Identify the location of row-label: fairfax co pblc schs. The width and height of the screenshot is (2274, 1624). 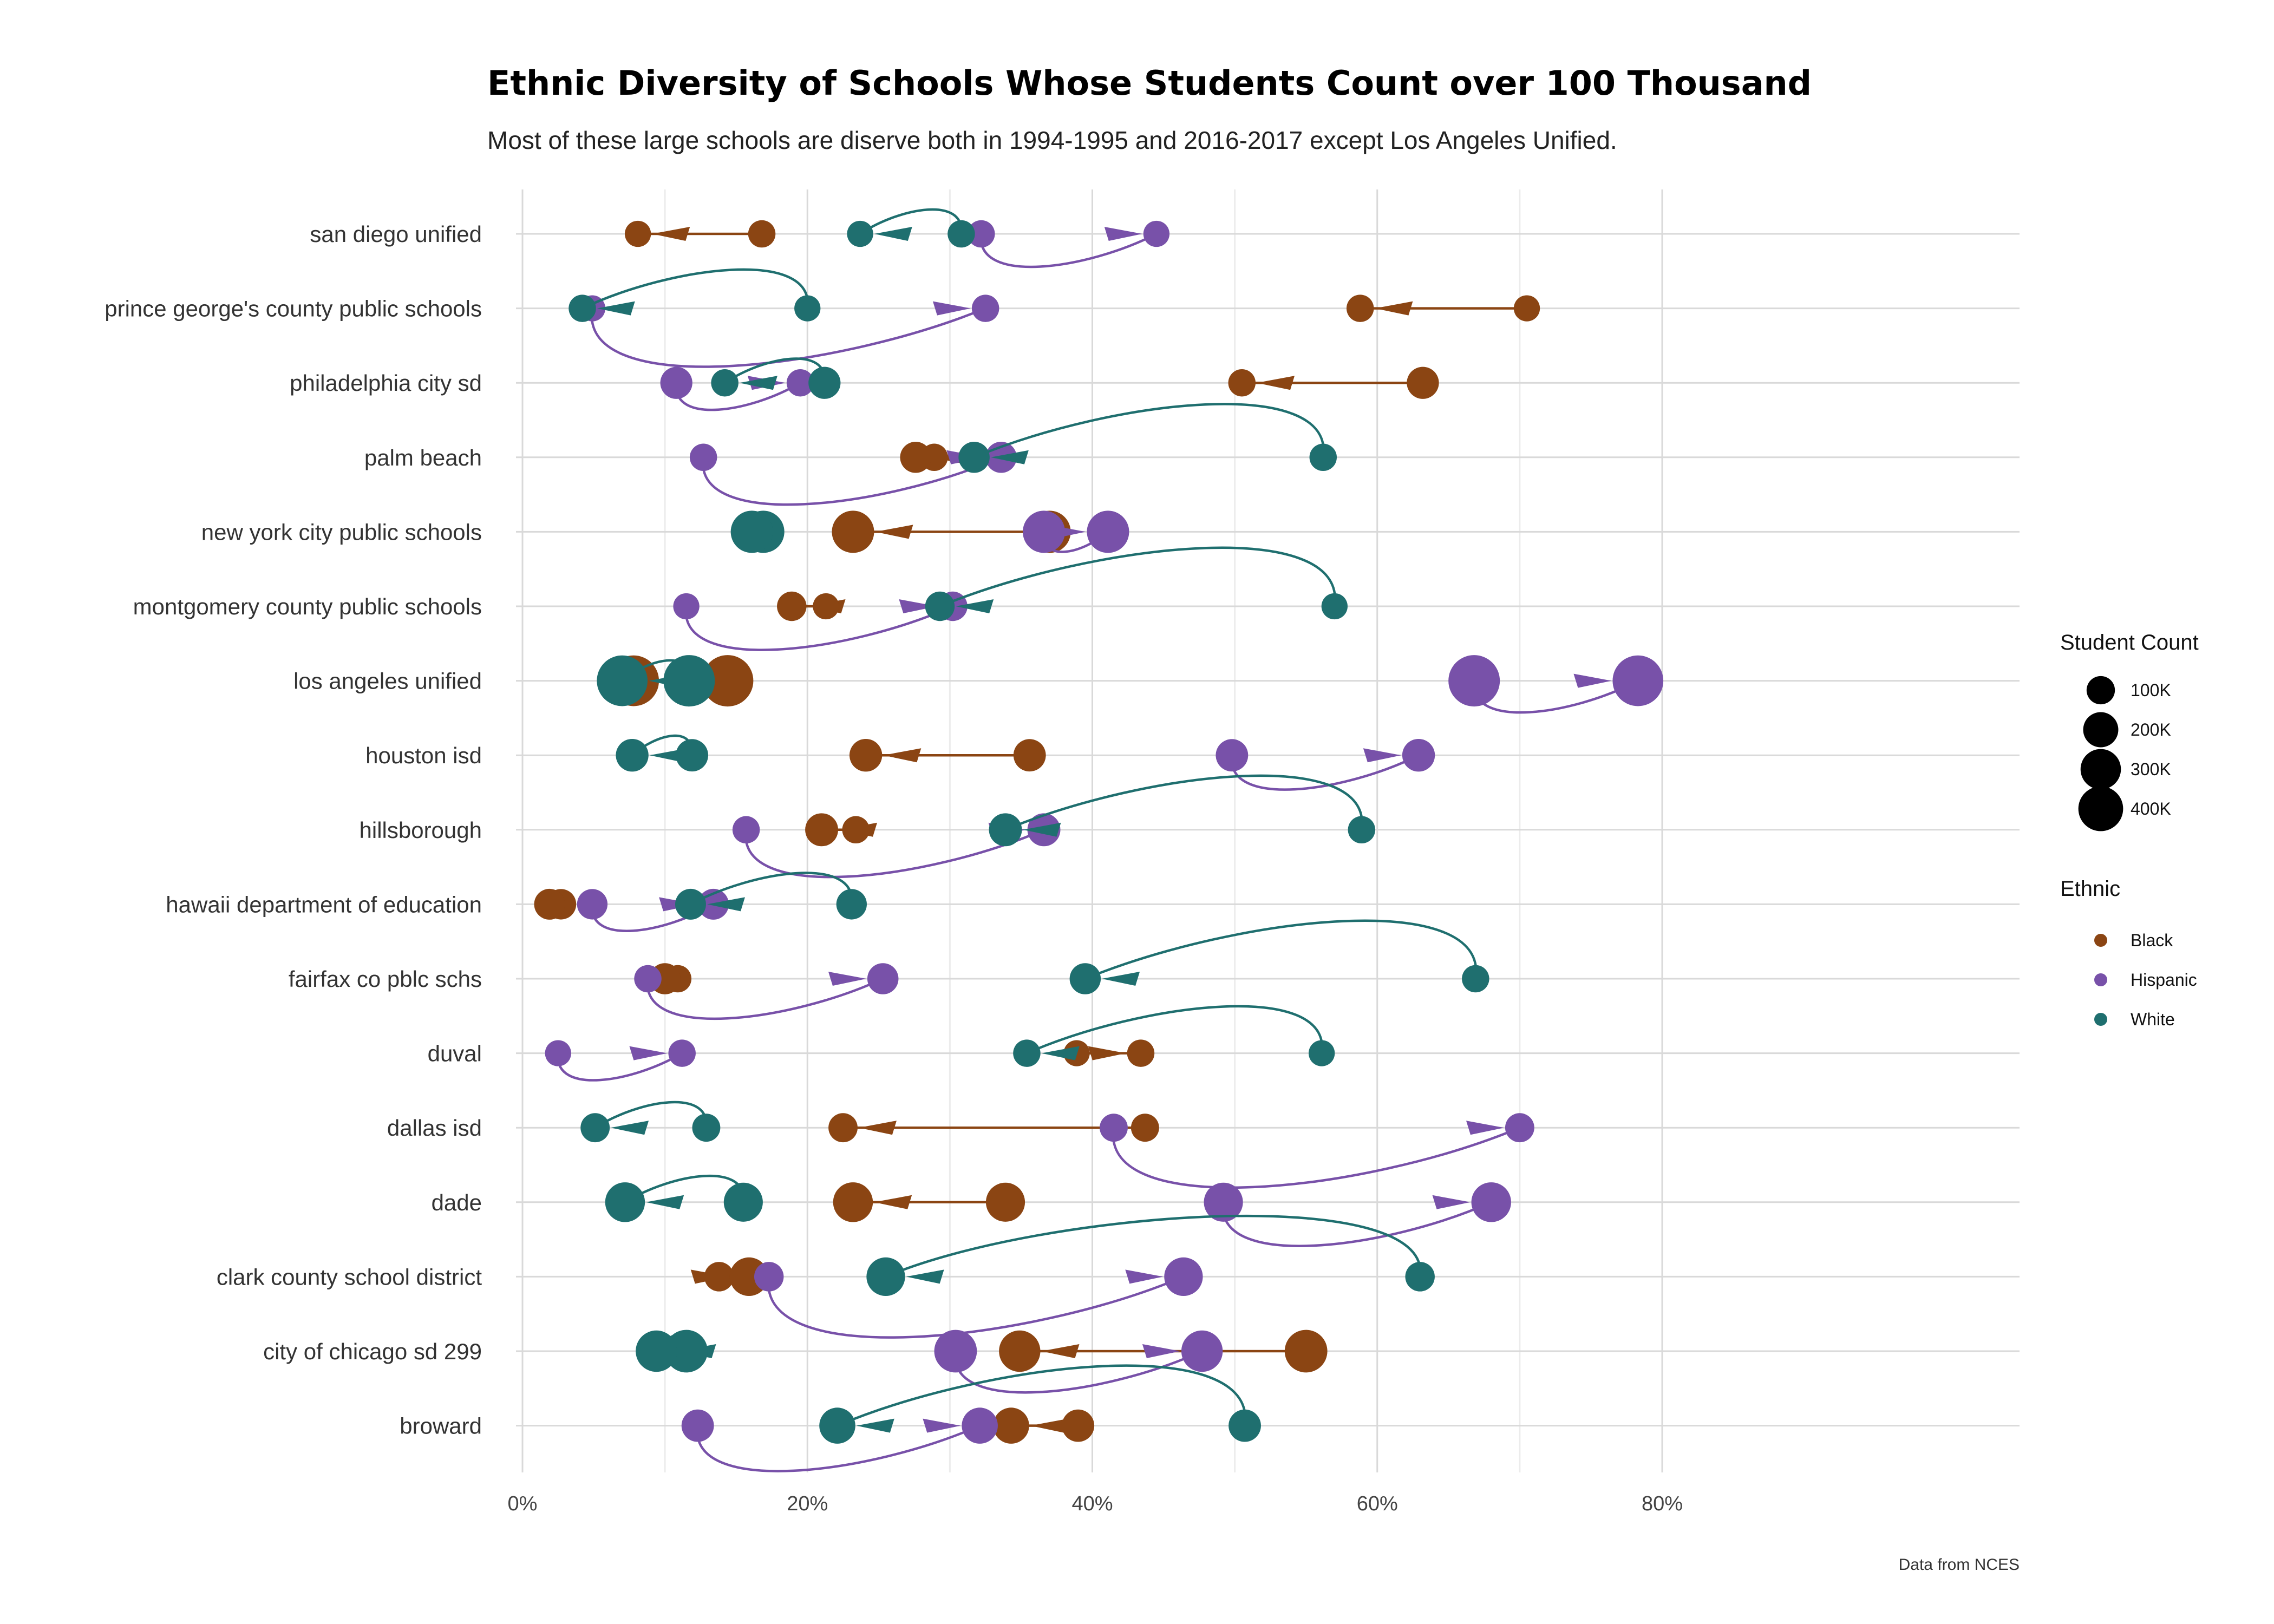
(386, 979).